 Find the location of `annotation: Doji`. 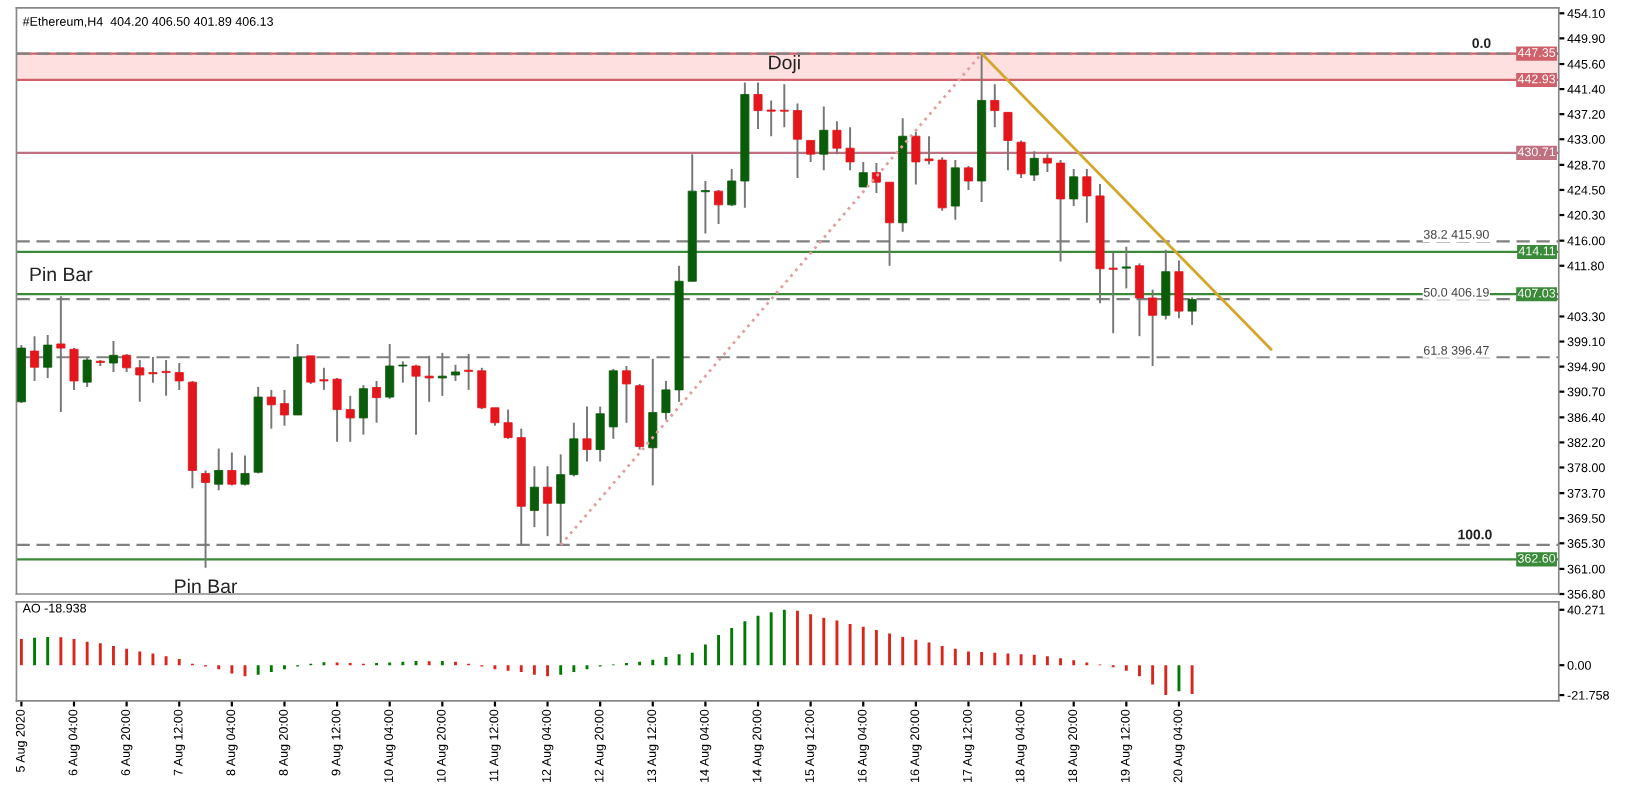

annotation: Doji is located at coordinates (784, 64).